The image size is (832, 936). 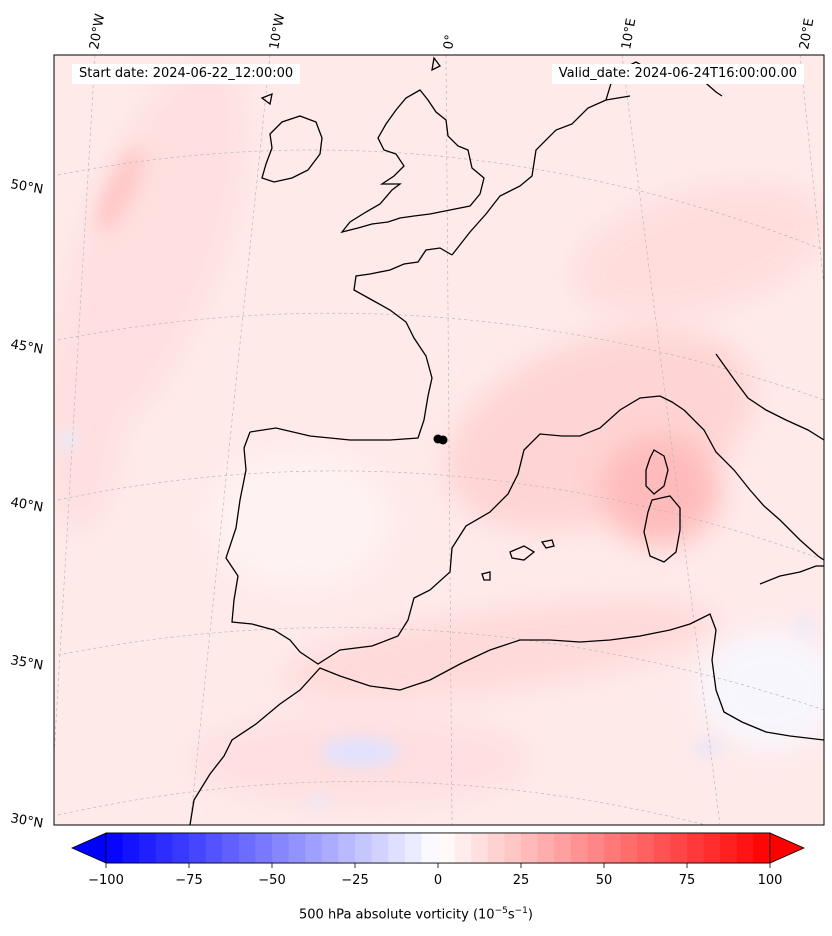 What do you see at coordinates (687, 880) in the screenshot?
I see `colorbar-tick-label: 75` at bounding box center [687, 880].